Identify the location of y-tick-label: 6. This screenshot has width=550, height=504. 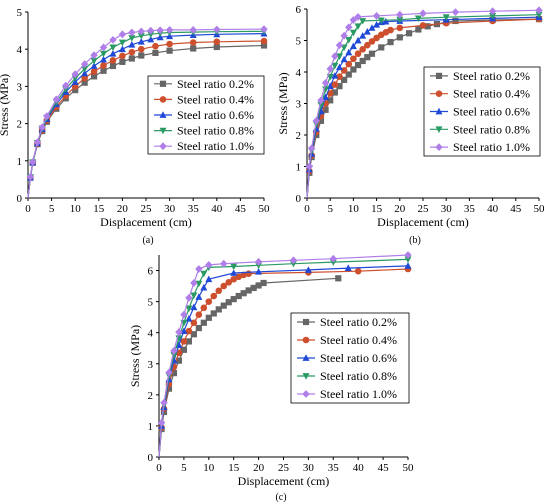
(299, 10).